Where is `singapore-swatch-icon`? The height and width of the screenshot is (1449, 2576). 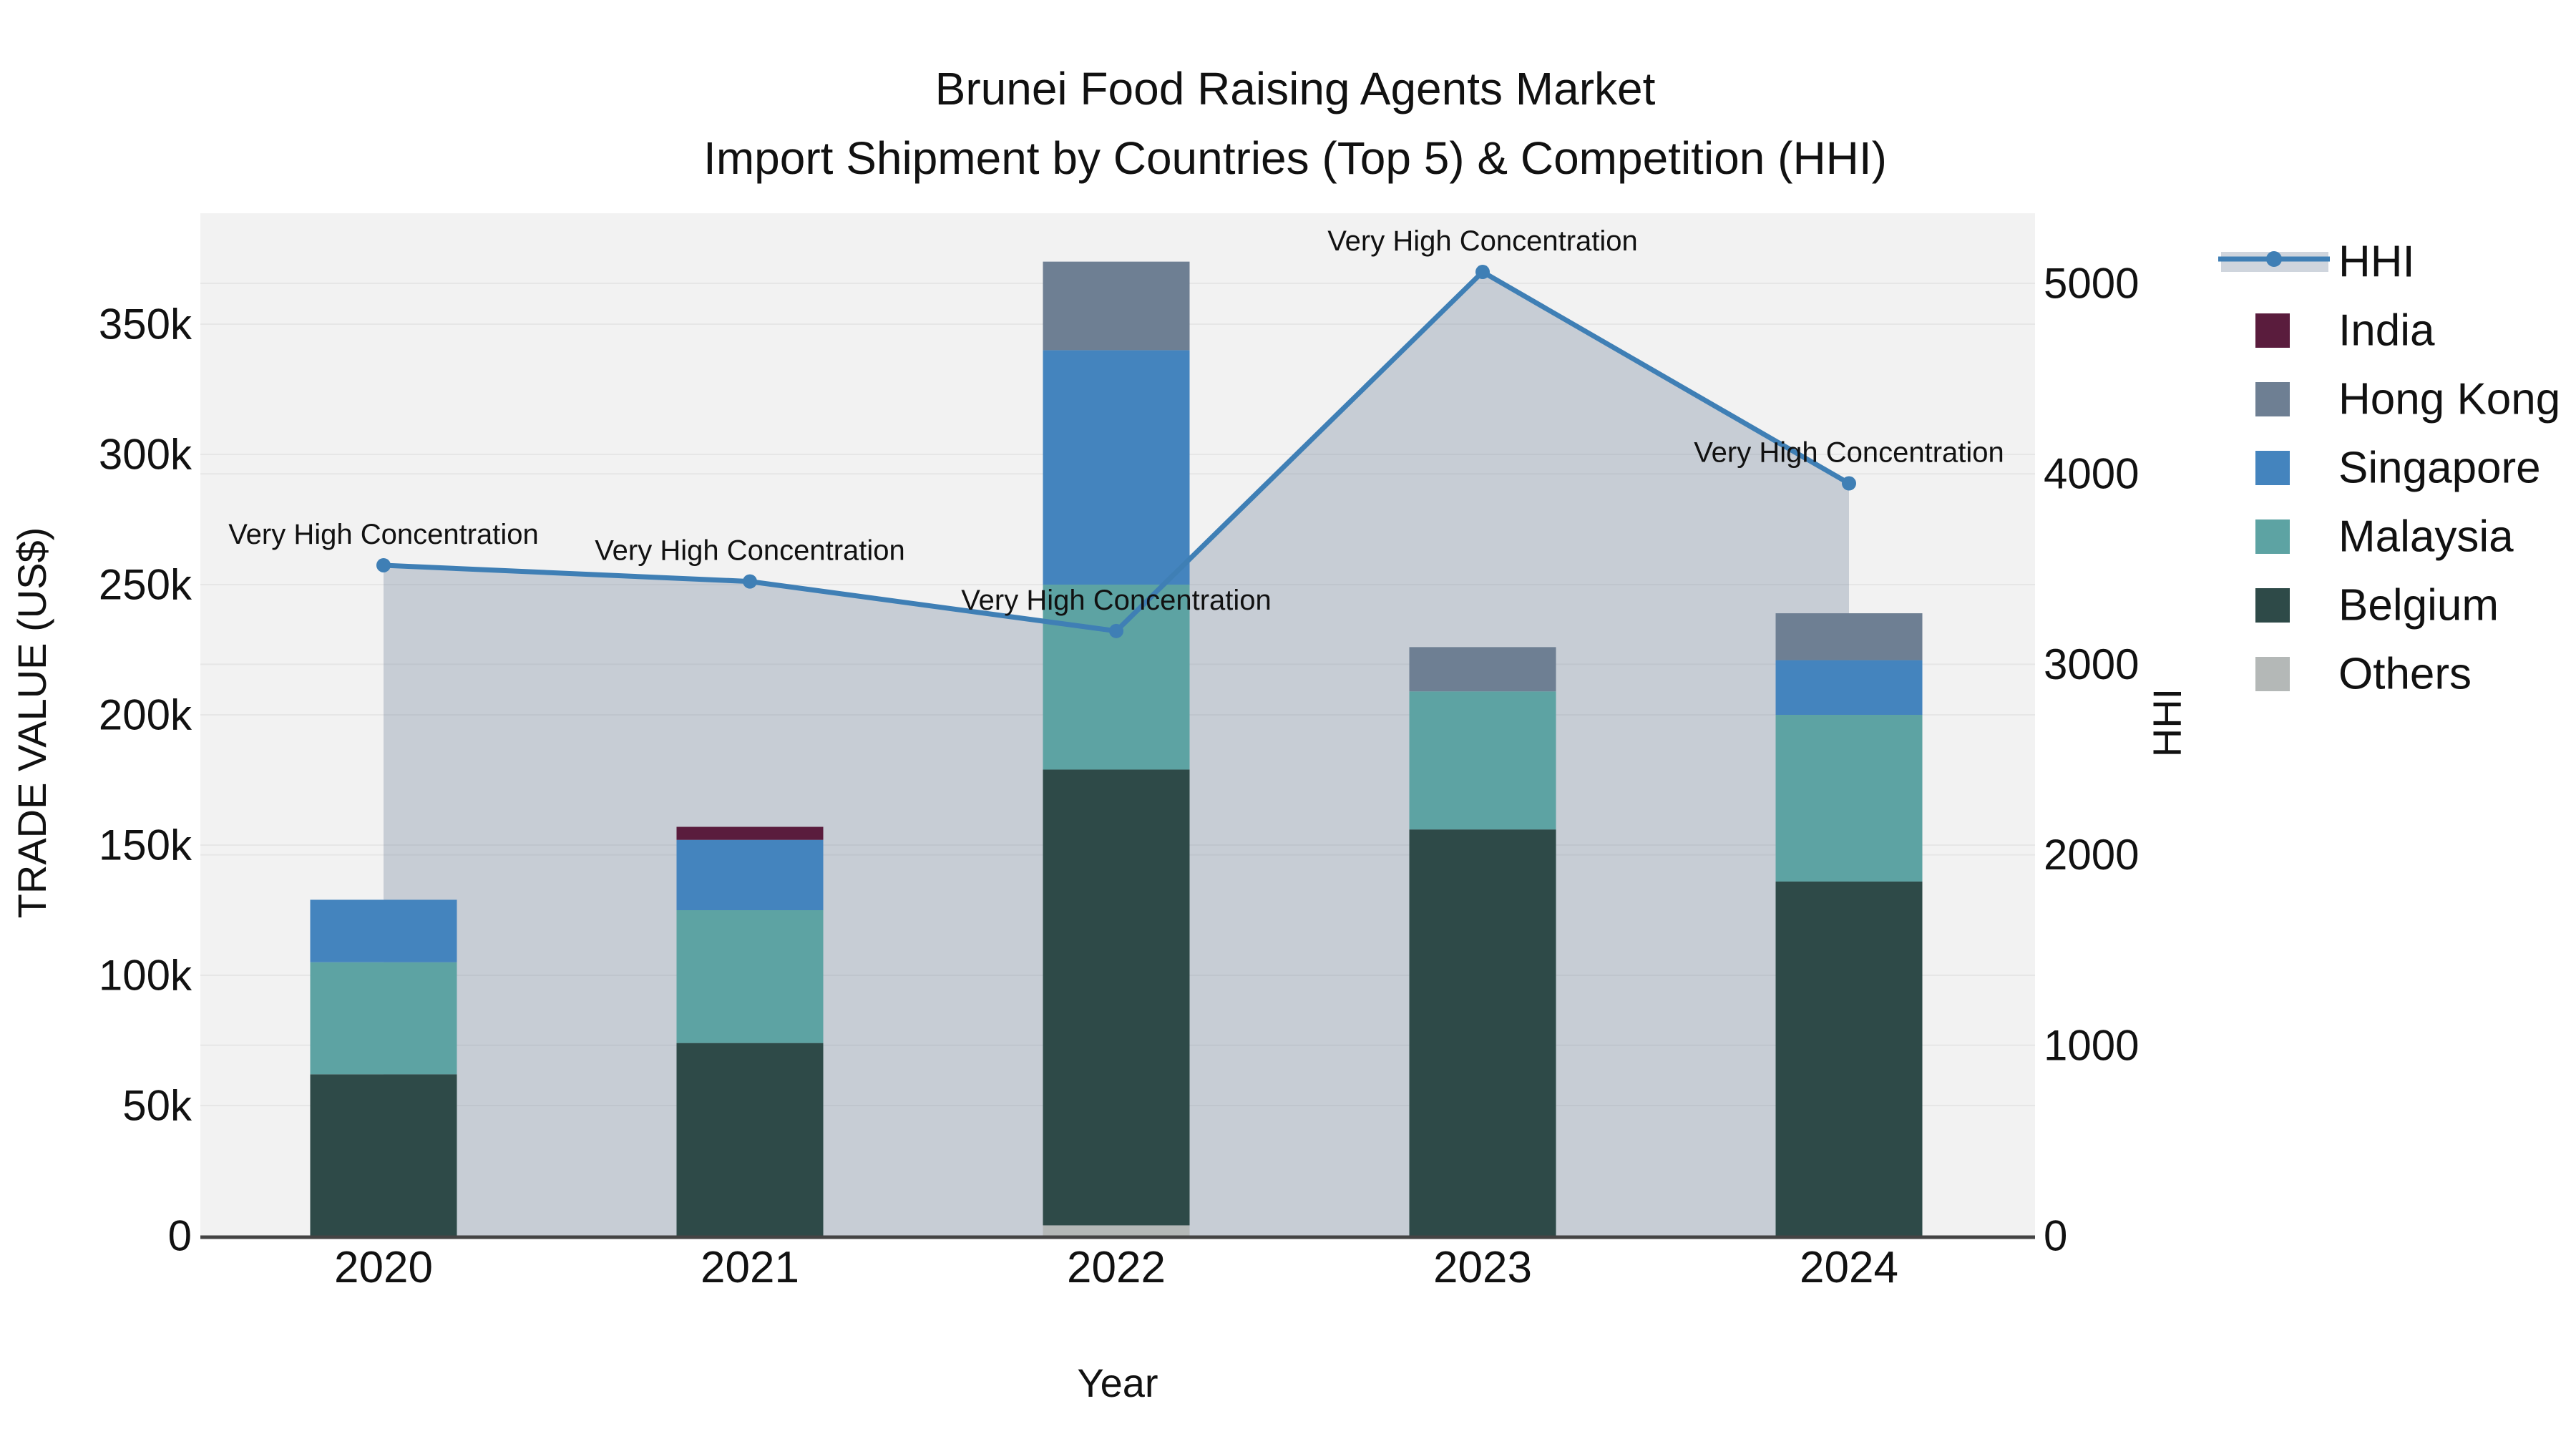 singapore-swatch-icon is located at coordinates (2272, 468).